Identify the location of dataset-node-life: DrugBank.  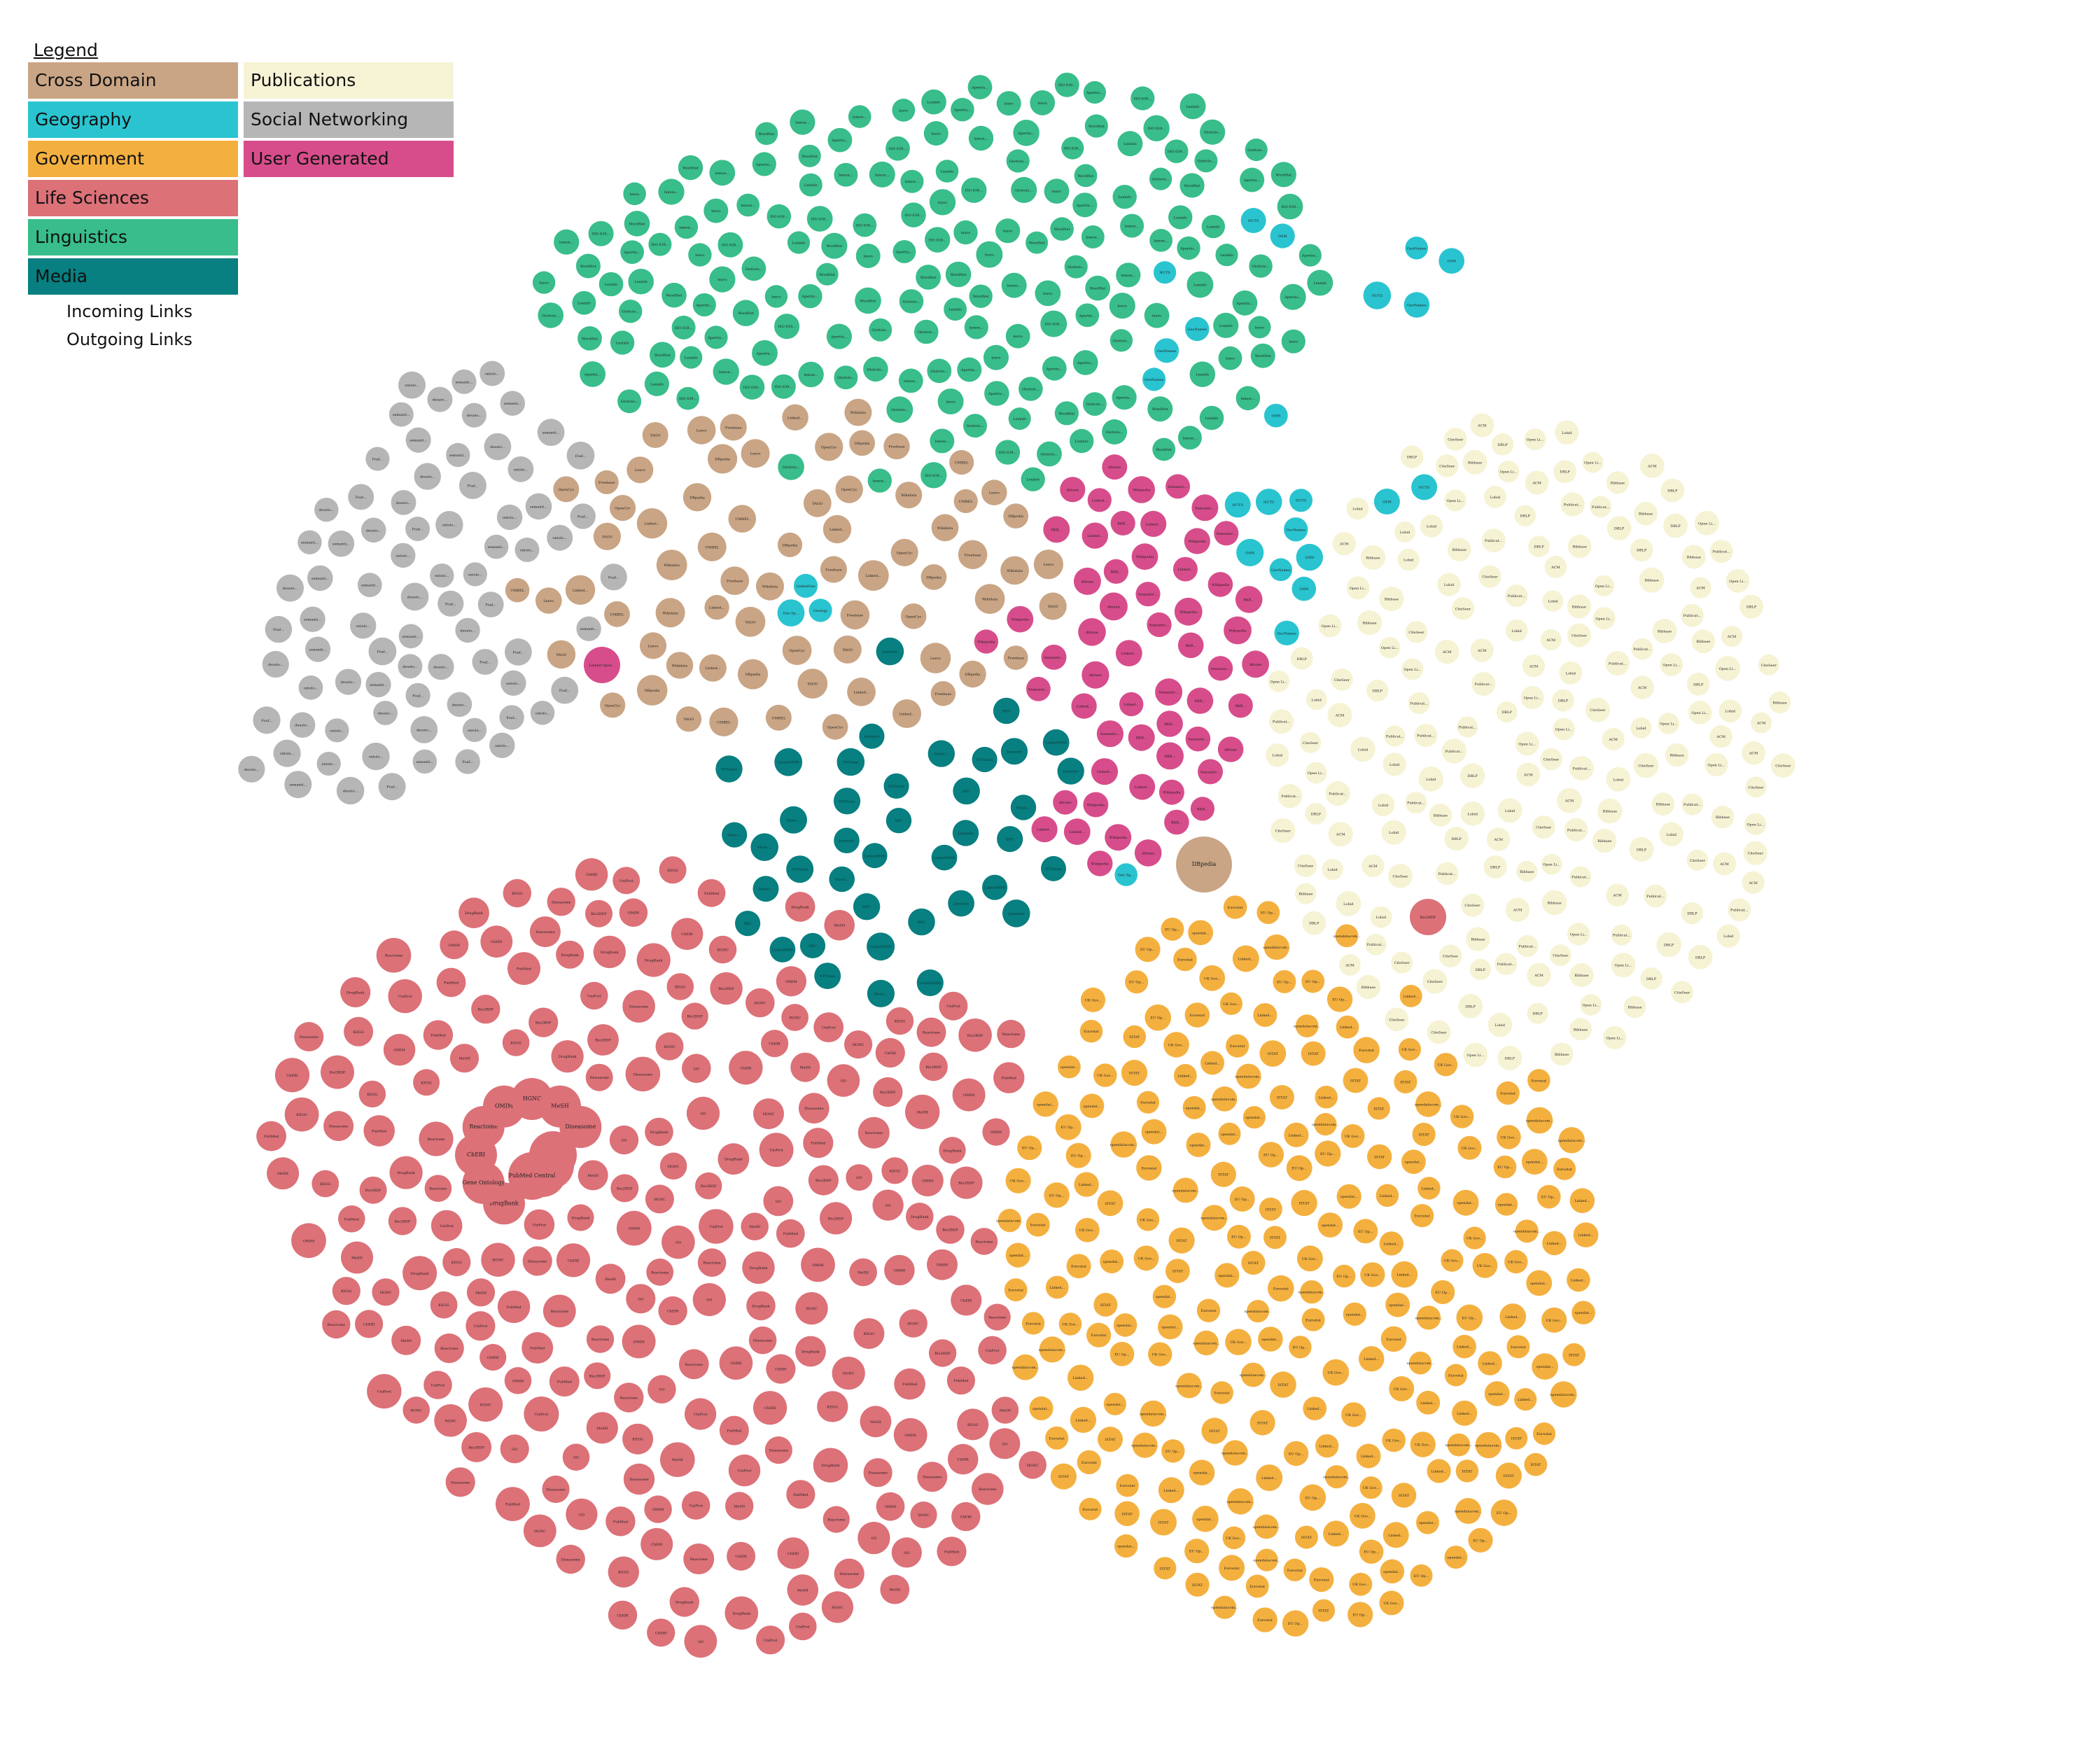
(355, 992).